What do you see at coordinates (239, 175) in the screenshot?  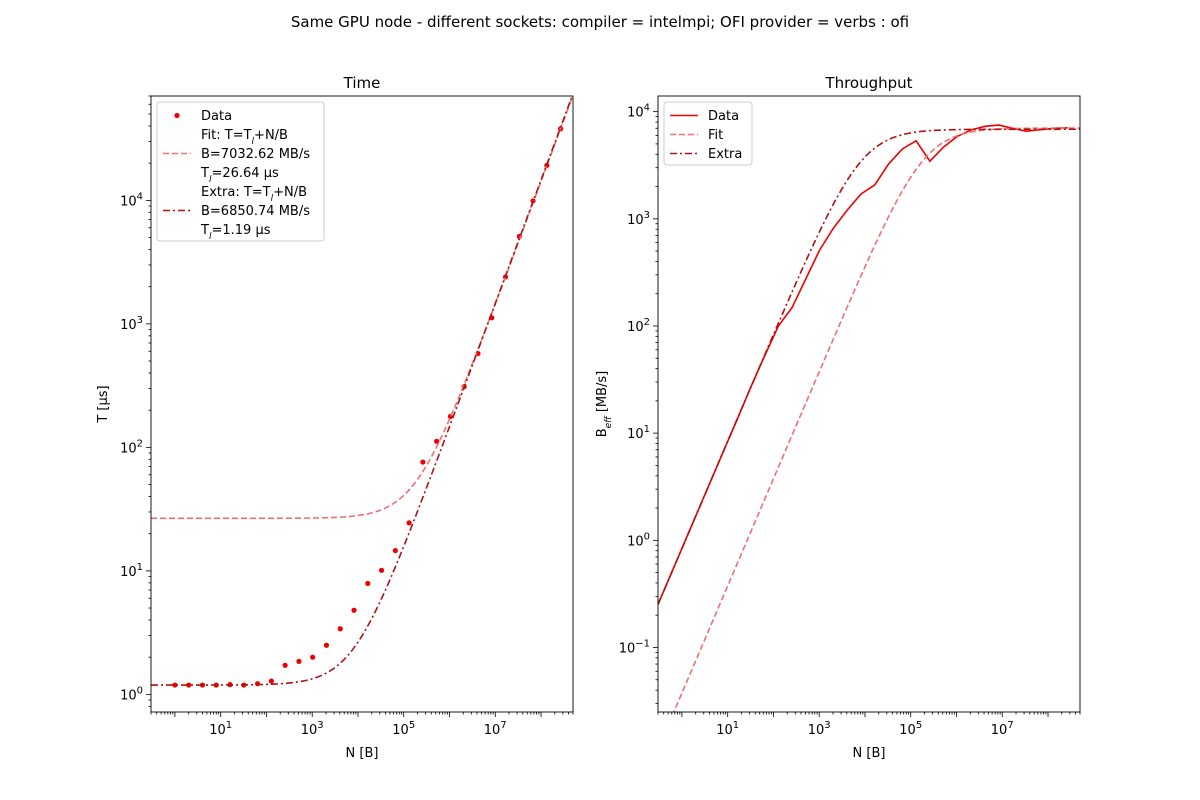 I see `legend-label: Tl=26.64 µs` at bounding box center [239, 175].